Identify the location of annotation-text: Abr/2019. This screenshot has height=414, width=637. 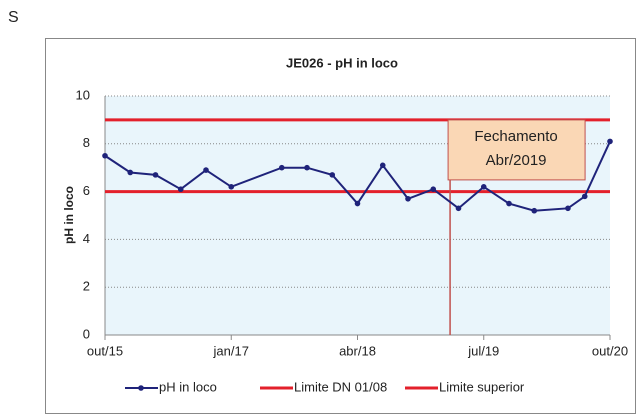
(516, 160).